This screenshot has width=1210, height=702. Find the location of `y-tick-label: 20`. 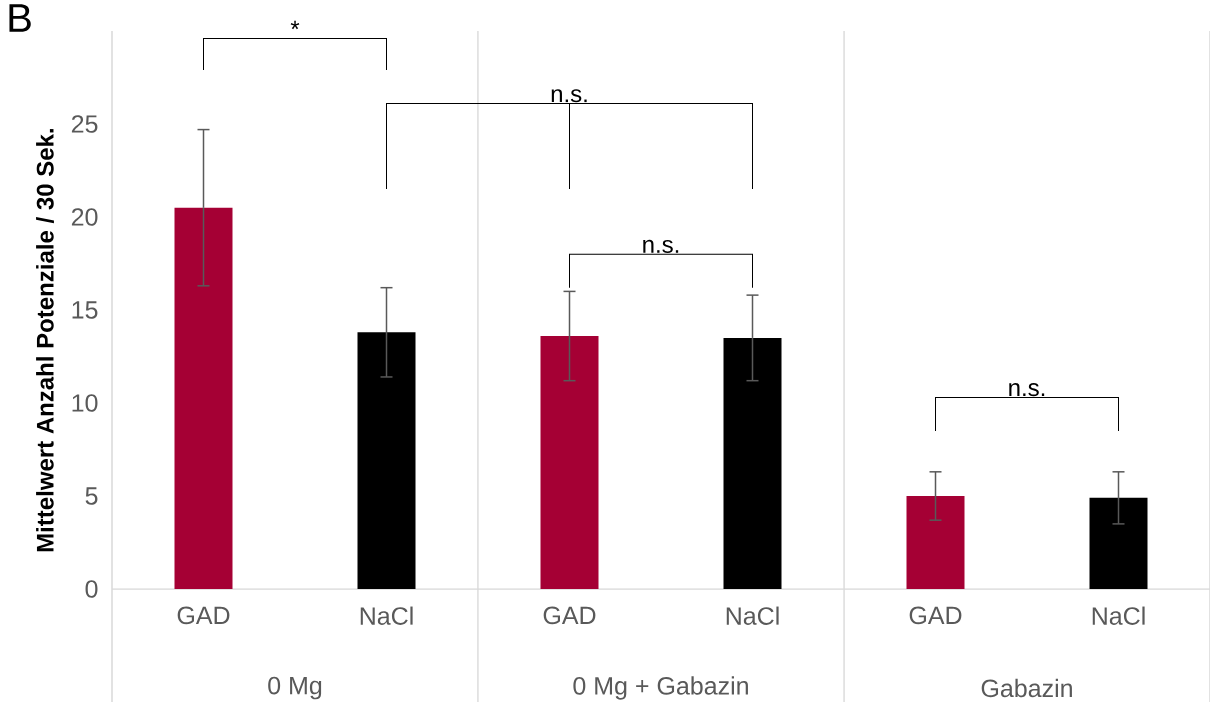

y-tick-label: 20 is located at coordinates (84, 217).